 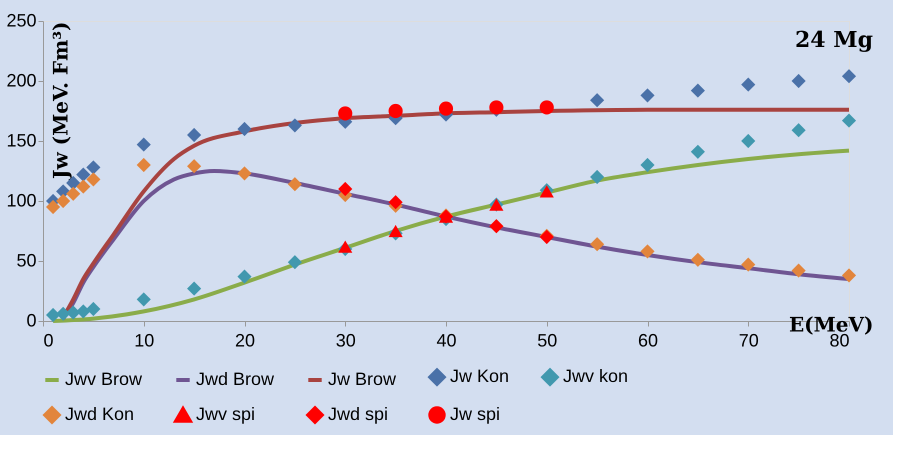 I want to click on y-tick-label: 250, so click(x=21, y=20).